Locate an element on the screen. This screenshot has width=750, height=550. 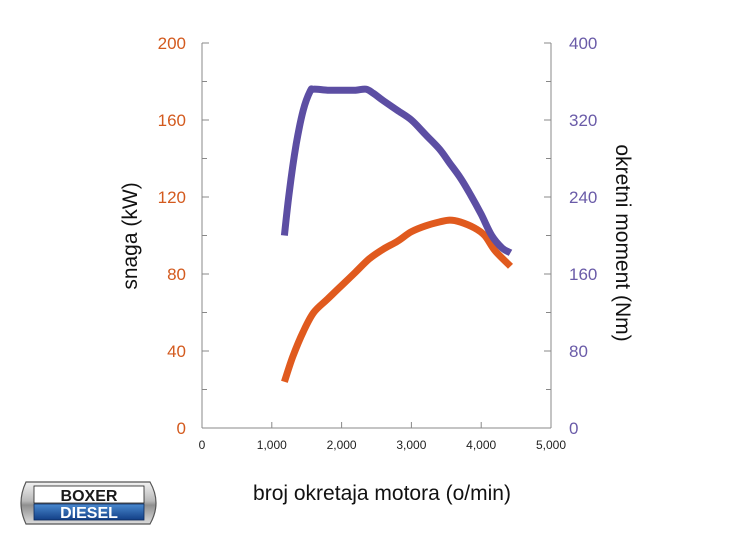
x-tick-label: 3,000 is located at coordinates (411, 445).